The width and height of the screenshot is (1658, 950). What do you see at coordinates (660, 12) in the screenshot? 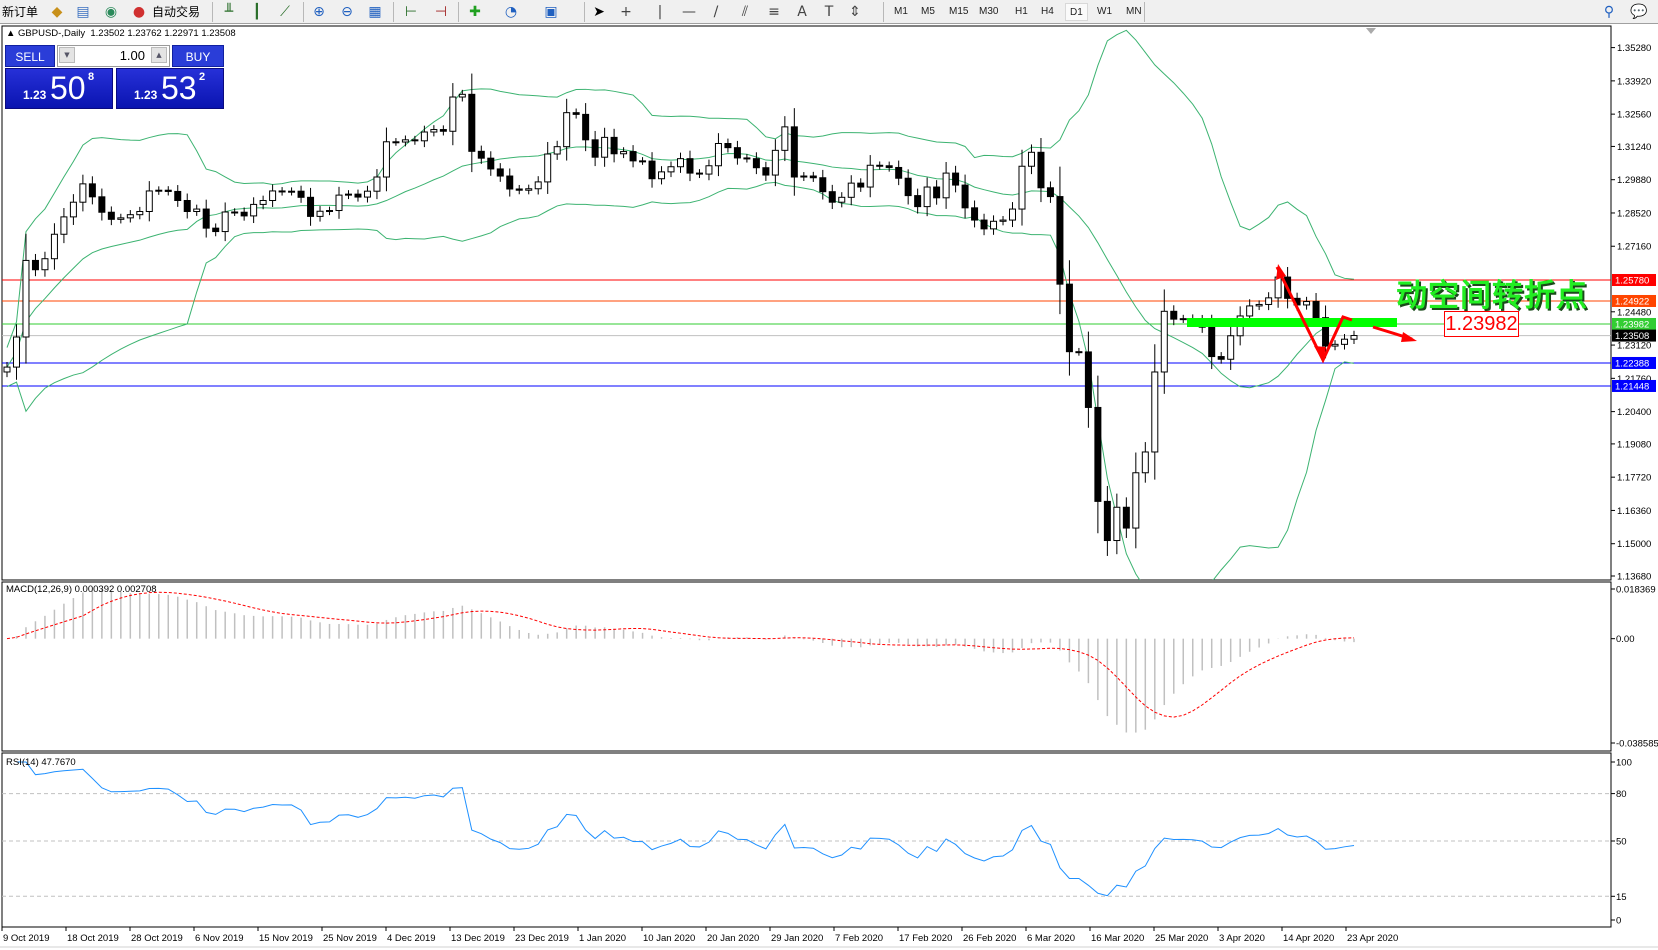
I see `vertical-line-icon: |` at bounding box center [660, 12].